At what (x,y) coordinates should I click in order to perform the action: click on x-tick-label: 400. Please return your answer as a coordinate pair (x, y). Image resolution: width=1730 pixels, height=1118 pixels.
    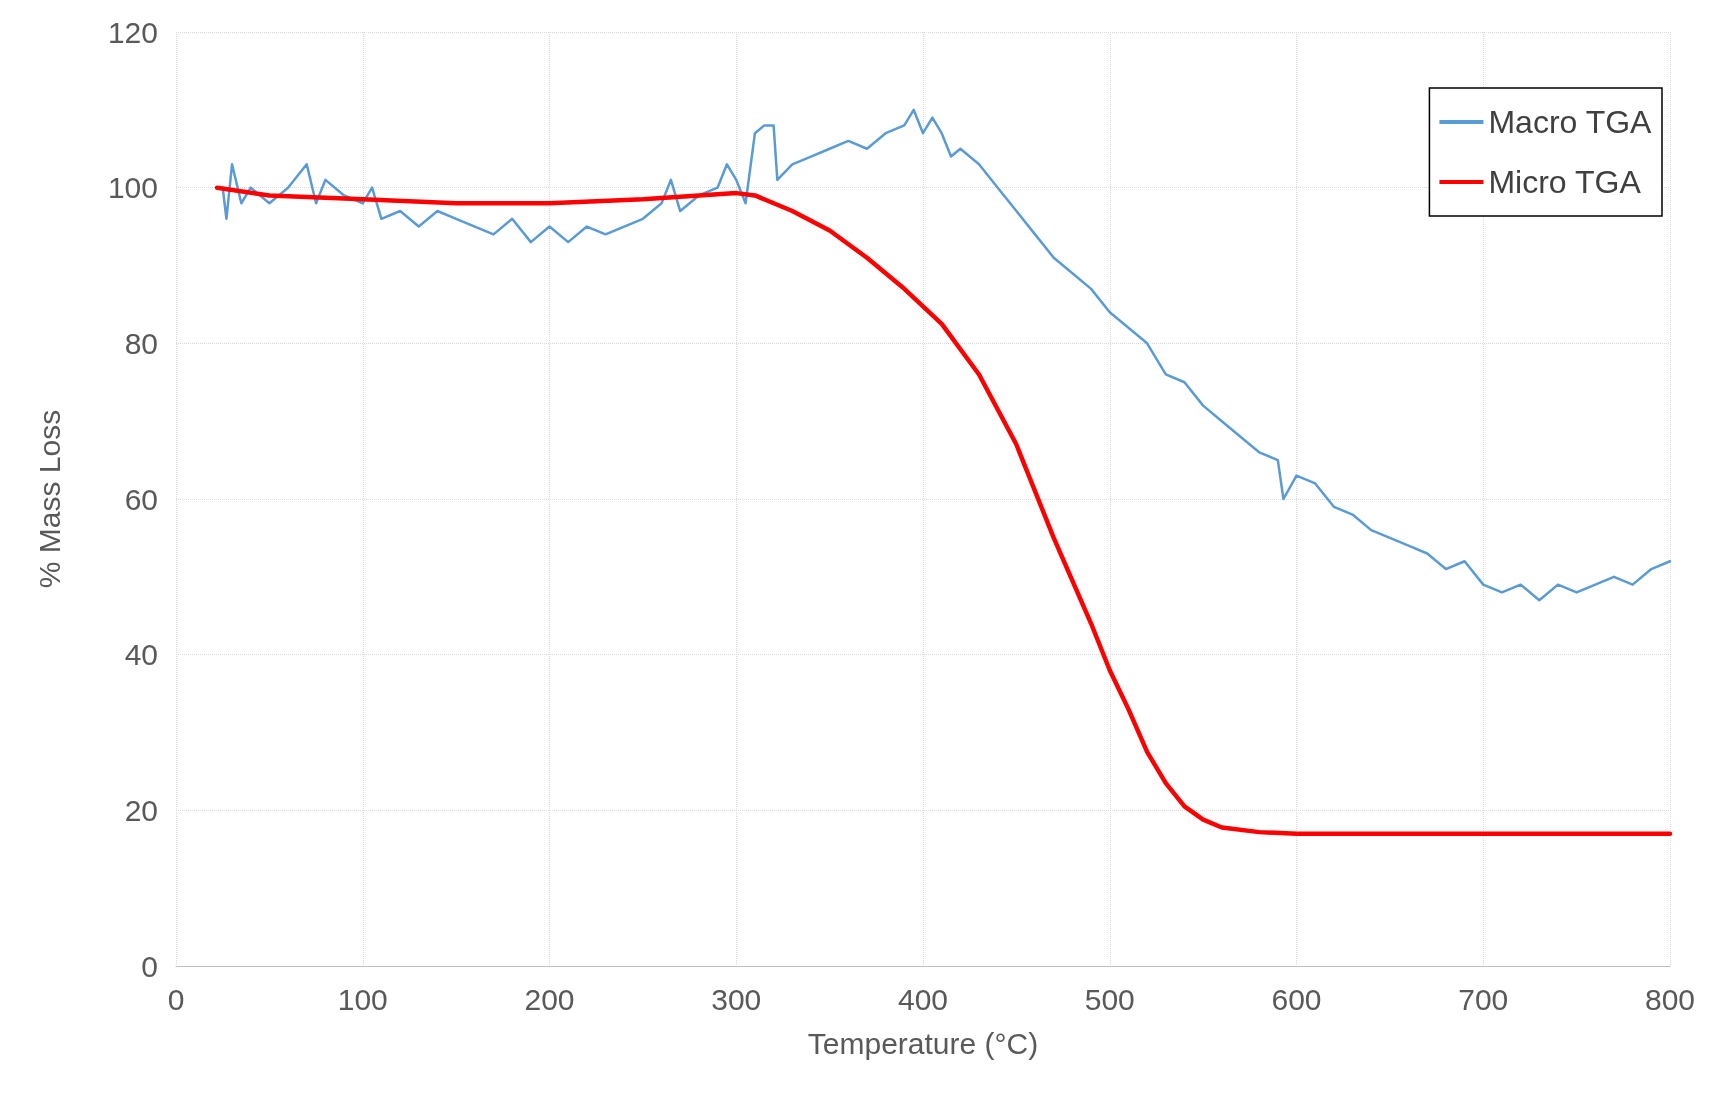
    Looking at the image, I should click on (923, 999).